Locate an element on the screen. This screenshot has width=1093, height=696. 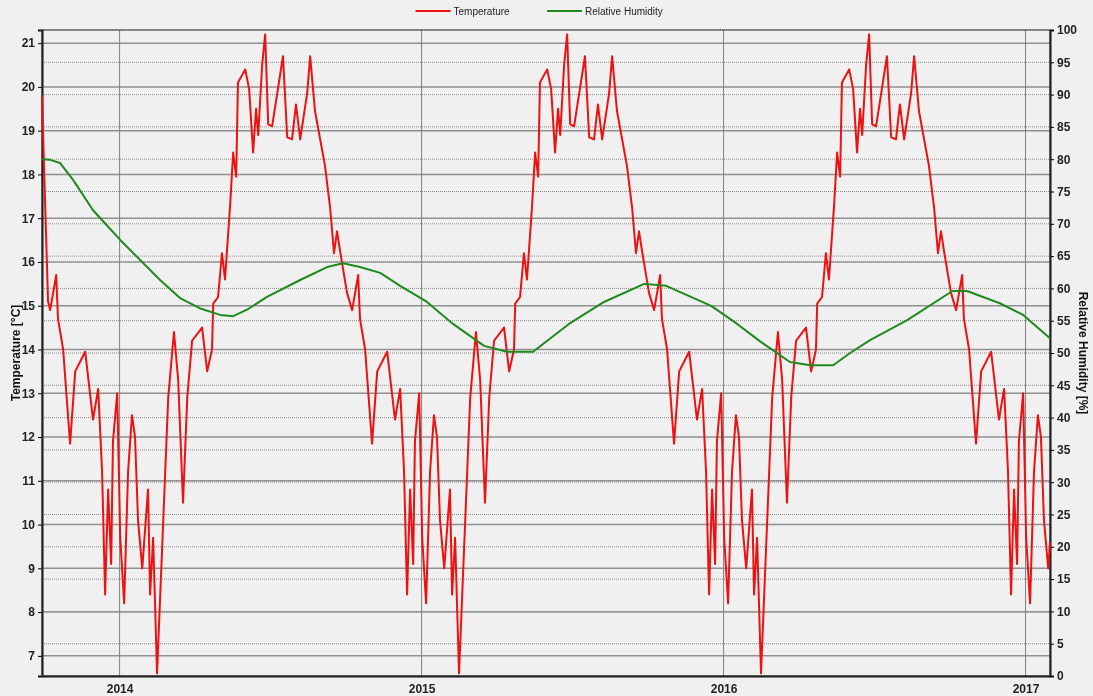
x-tick-label: 2017 is located at coordinates (1026, 688).